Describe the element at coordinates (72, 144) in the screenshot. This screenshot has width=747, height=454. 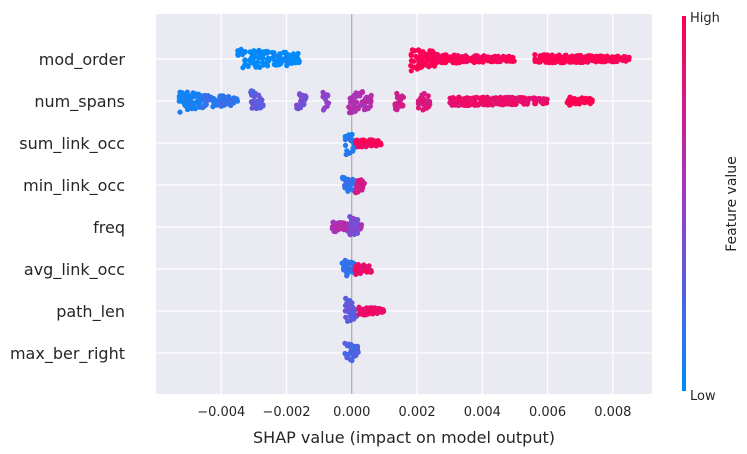
I see `feature-label-sum-link-occ: sum_link_occ` at that location.